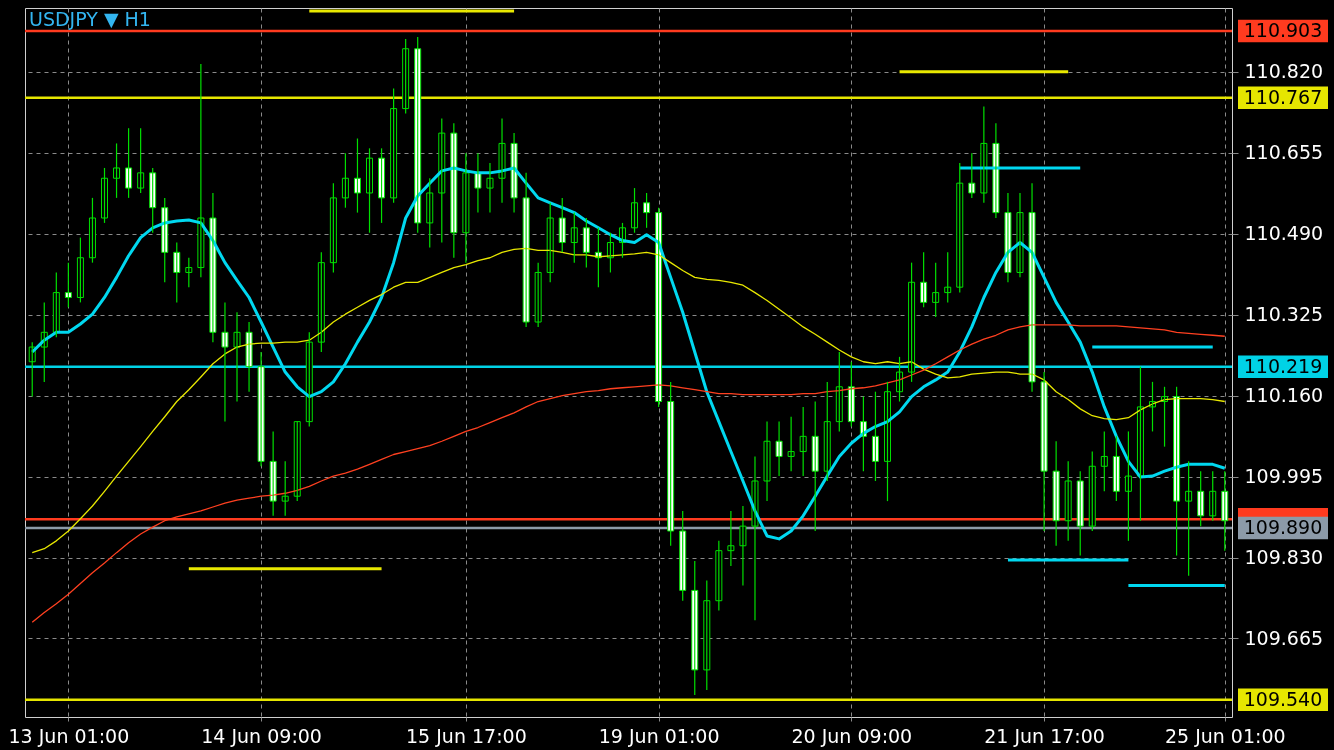 The height and width of the screenshot is (750, 1334). I want to click on x-tick-label: 21 Jun 17:00, so click(1044, 735).